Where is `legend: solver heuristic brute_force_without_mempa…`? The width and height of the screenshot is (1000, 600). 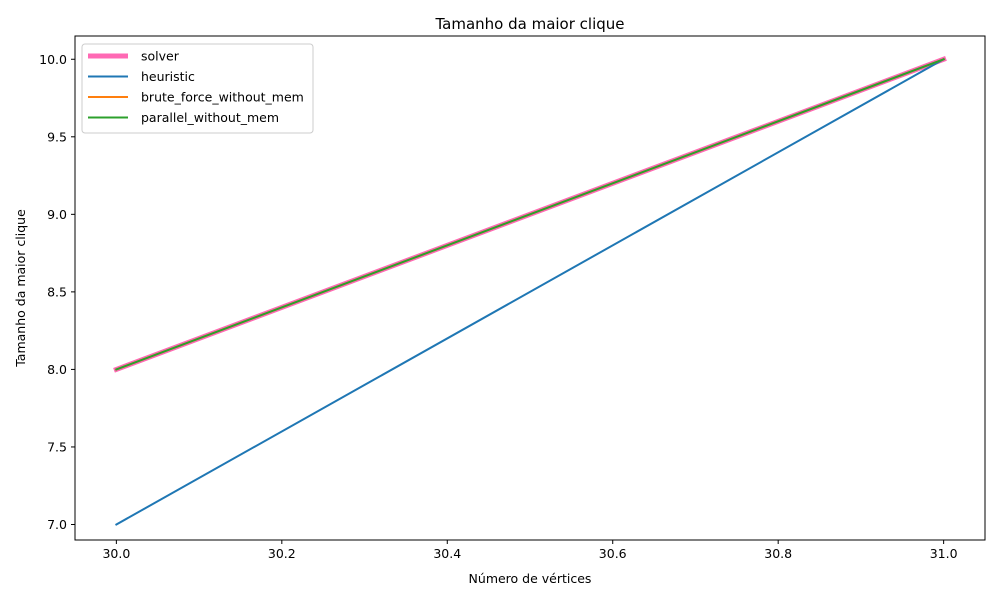 legend: solver heuristic brute_force_without_mempa… is located at coordinates (197, 88).